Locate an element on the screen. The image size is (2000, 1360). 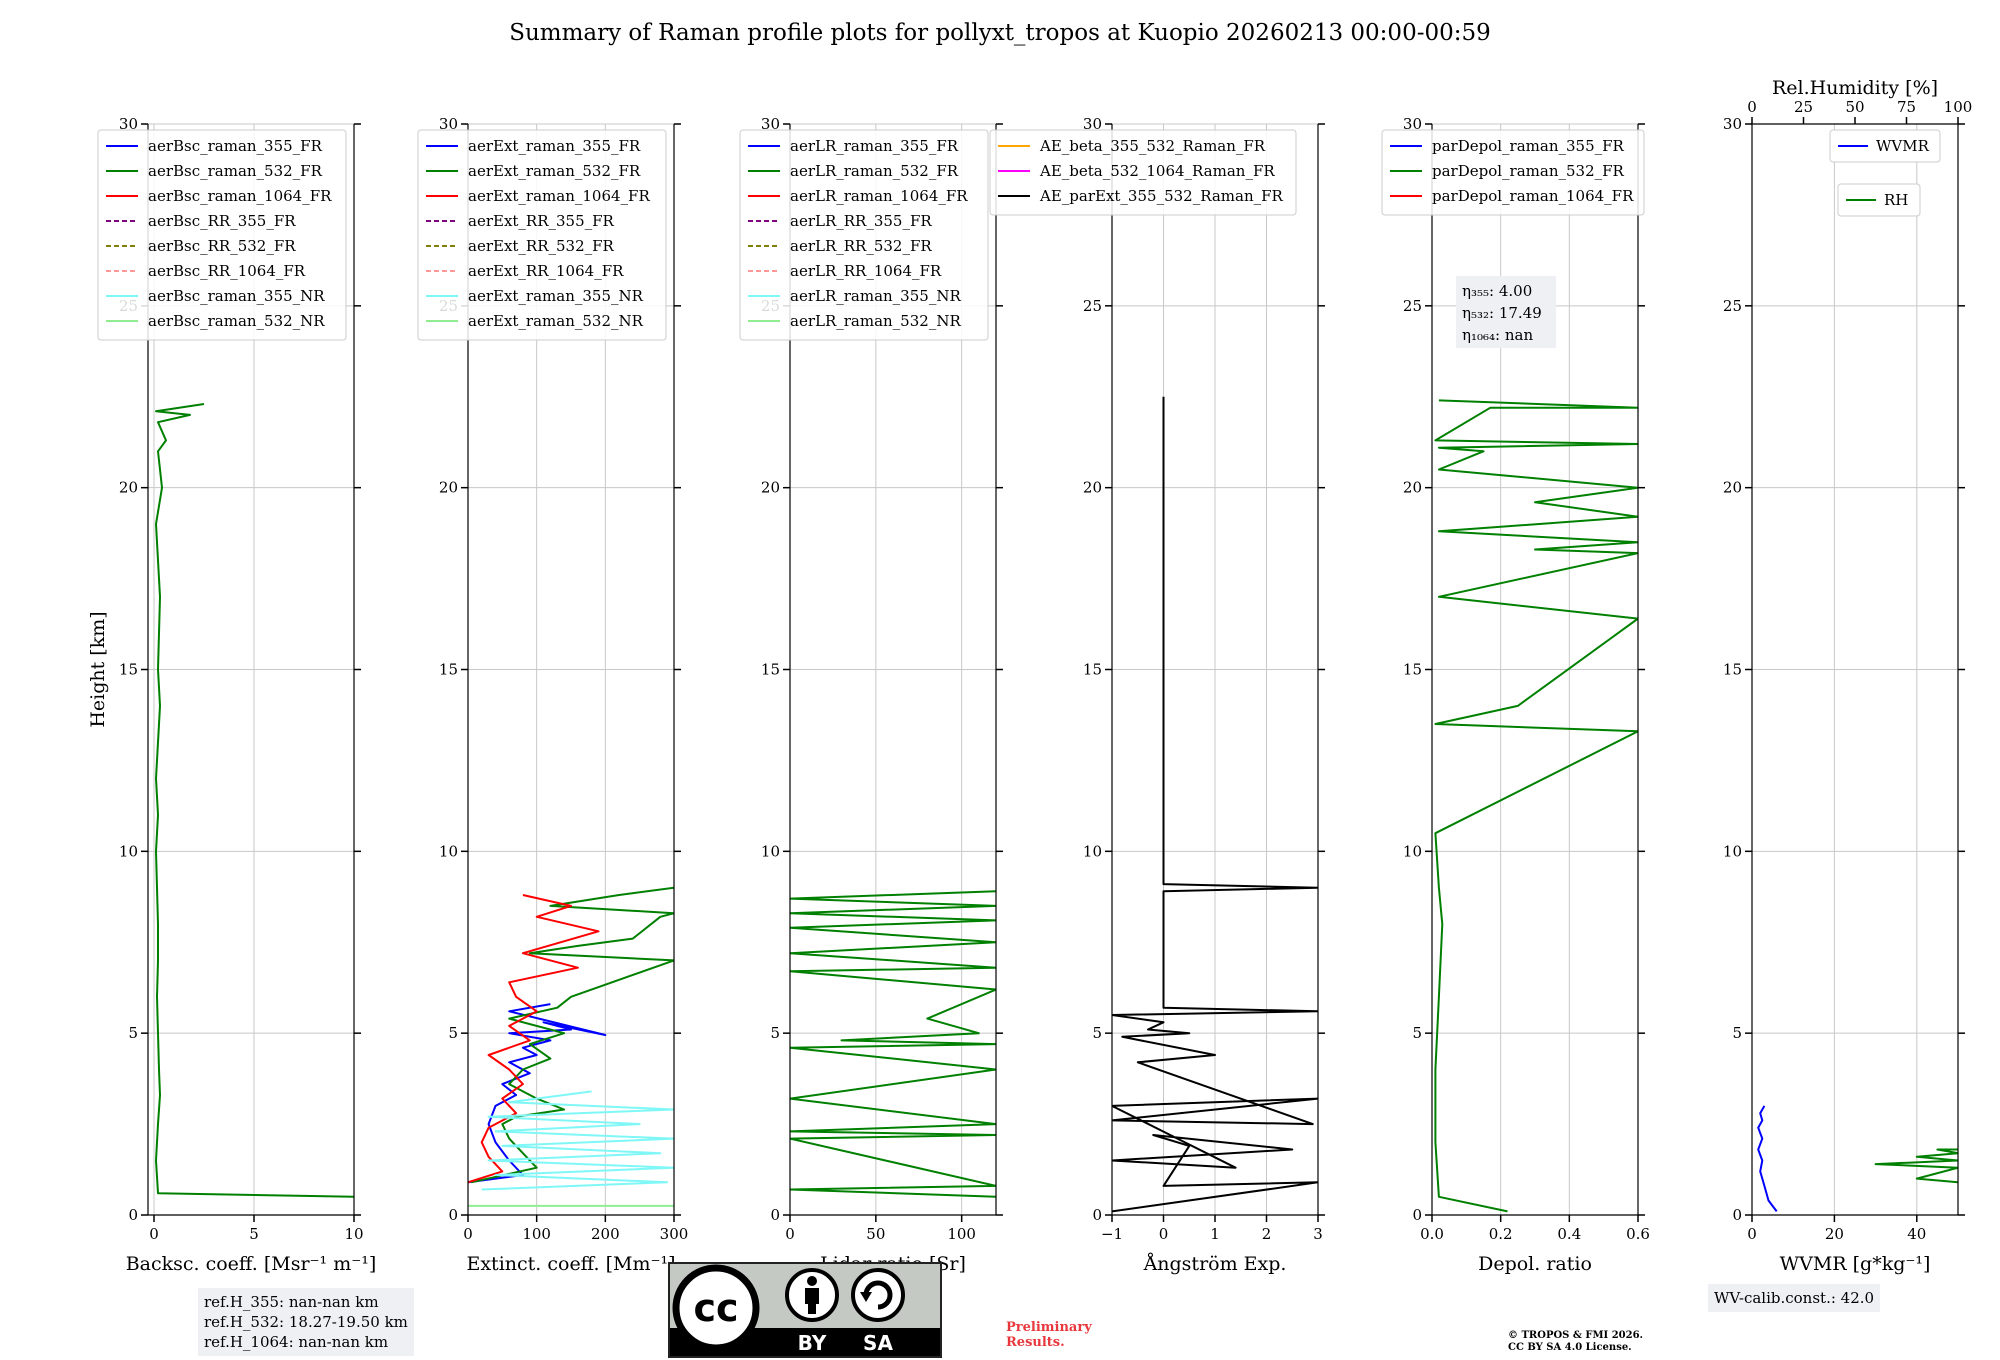
legend-entry: aerExt_RR_532_FR is located at coordinates (541, 246).